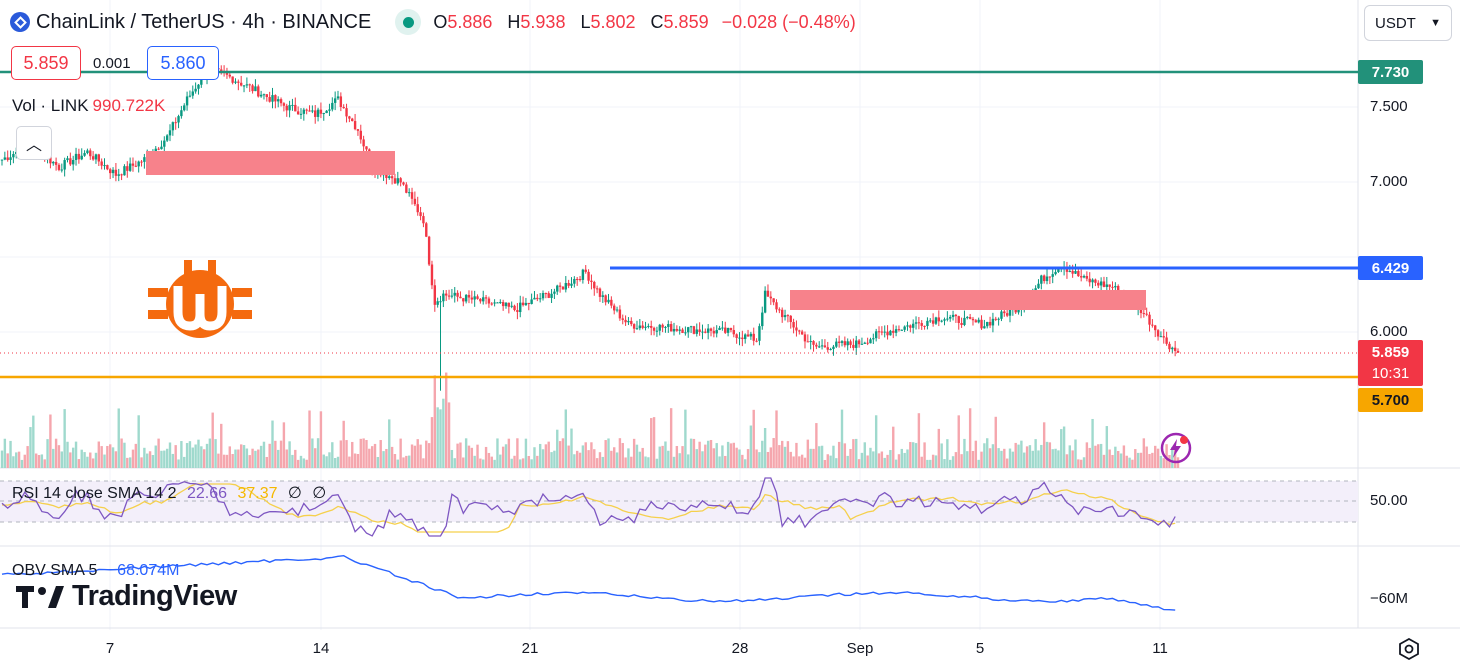  Describe the element at coordinates (1389, 181) in the screenshot. I see `y-axis-label: 7.000` at that location.